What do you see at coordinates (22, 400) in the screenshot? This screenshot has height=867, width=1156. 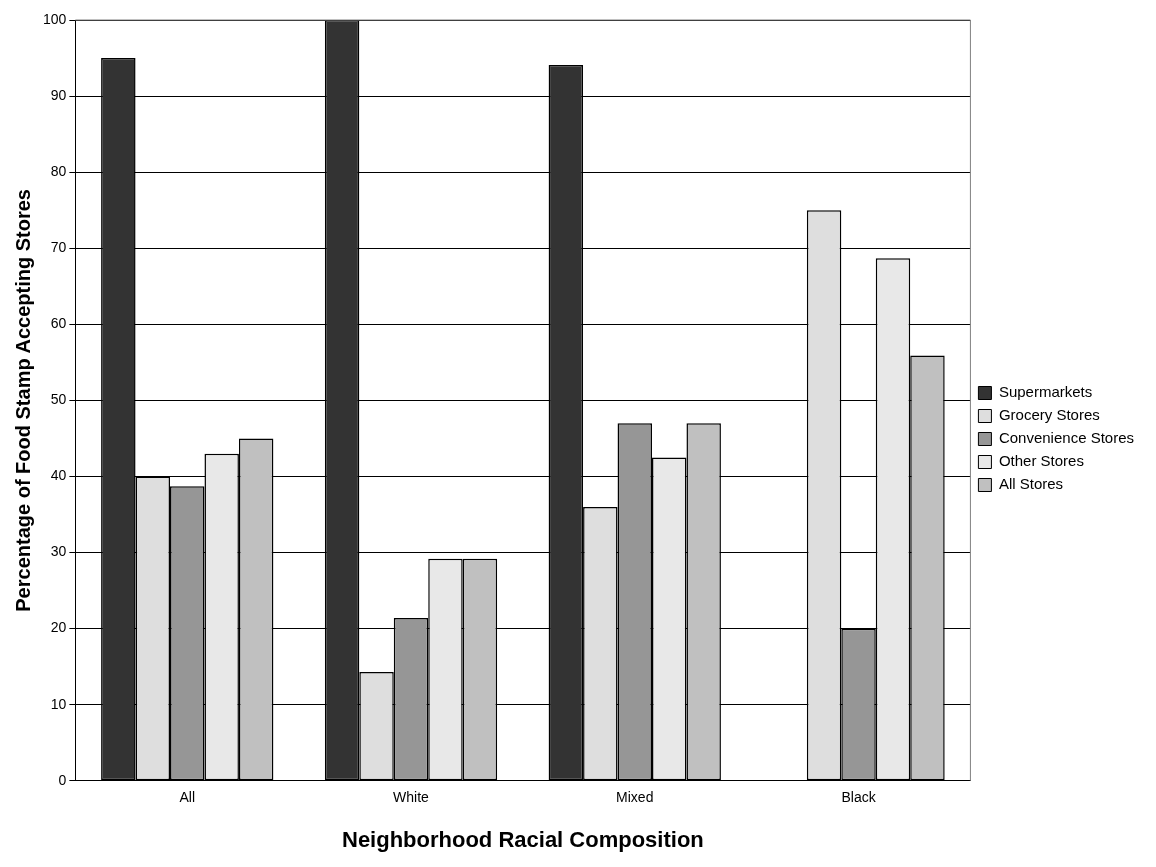 I see `y-axis-title: Percentage of Food Stamp Accepting Stores` at bounding box center [22, 400].